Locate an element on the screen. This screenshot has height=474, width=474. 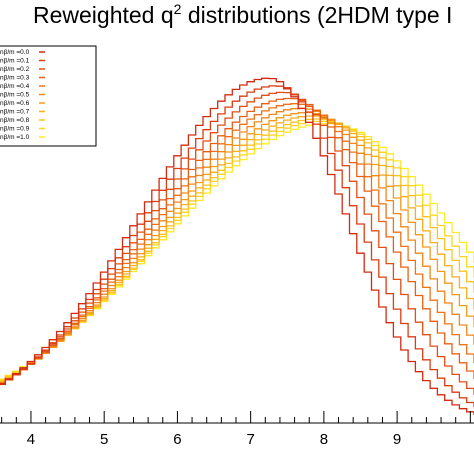
chart-title: Reweighted q2 distributions (2HDM type I is located at coordinates (242, 14).